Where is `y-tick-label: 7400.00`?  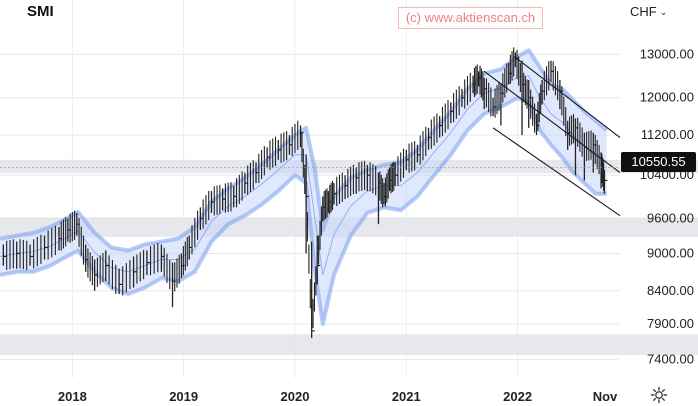 y-tick-label: 7400.00 is located at coordinates (670, 358).